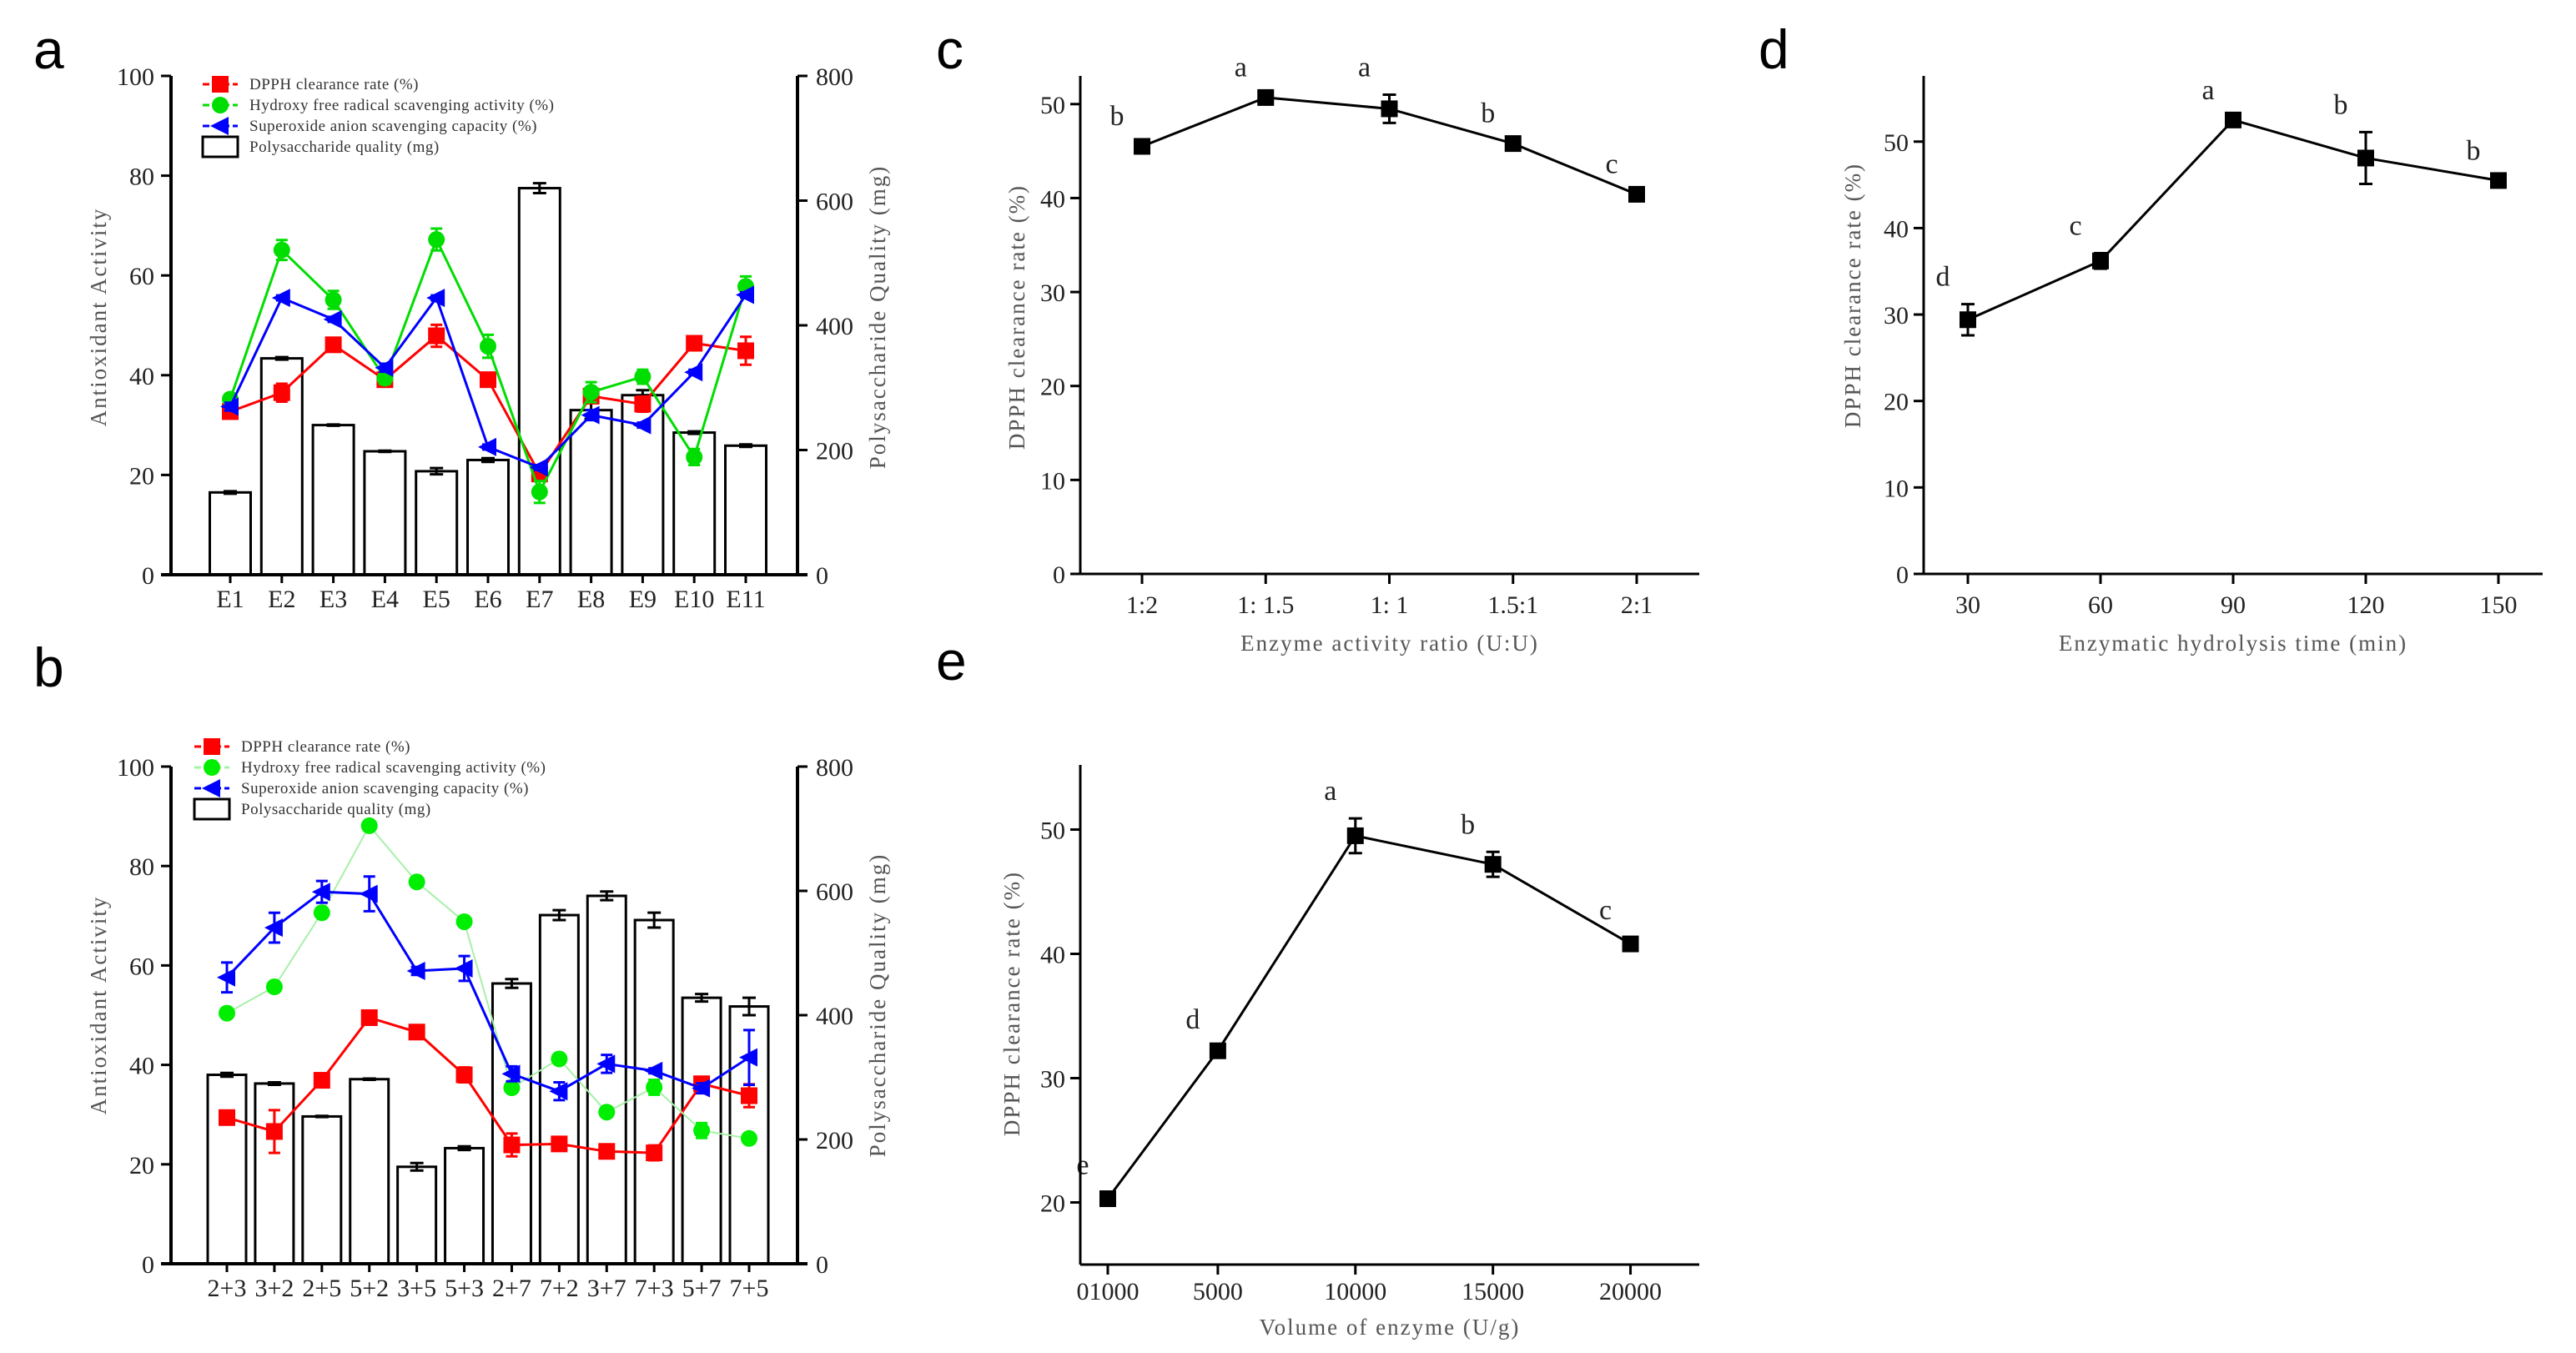 This screenshot has height=1353, width=2576. What do you see at coordinates (1902, 575) in the screenshot?
I see `y-tick-label: 0` at bounding box center [1902, 575].